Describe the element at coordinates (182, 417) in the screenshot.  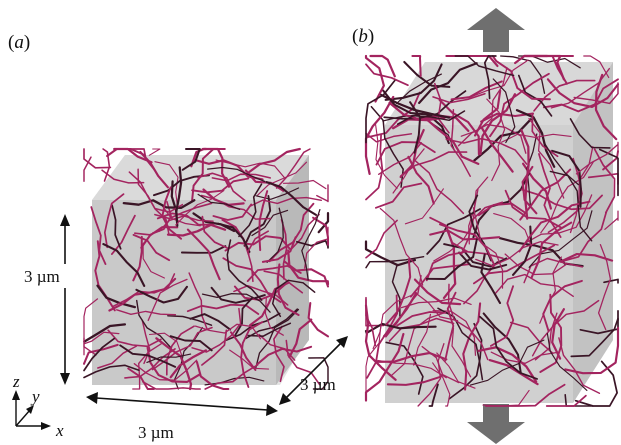
I see `dimension-width-a: 3 µm` at that location.